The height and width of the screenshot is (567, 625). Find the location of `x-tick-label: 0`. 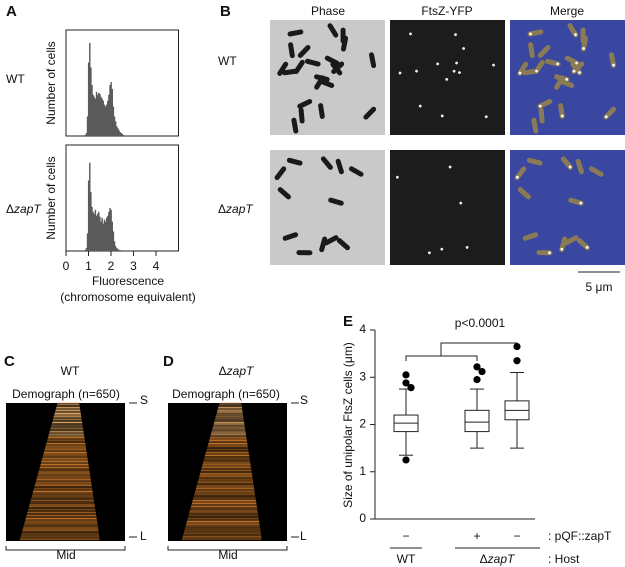

x-tick-label: 0 is located at coordinates (66, 266).